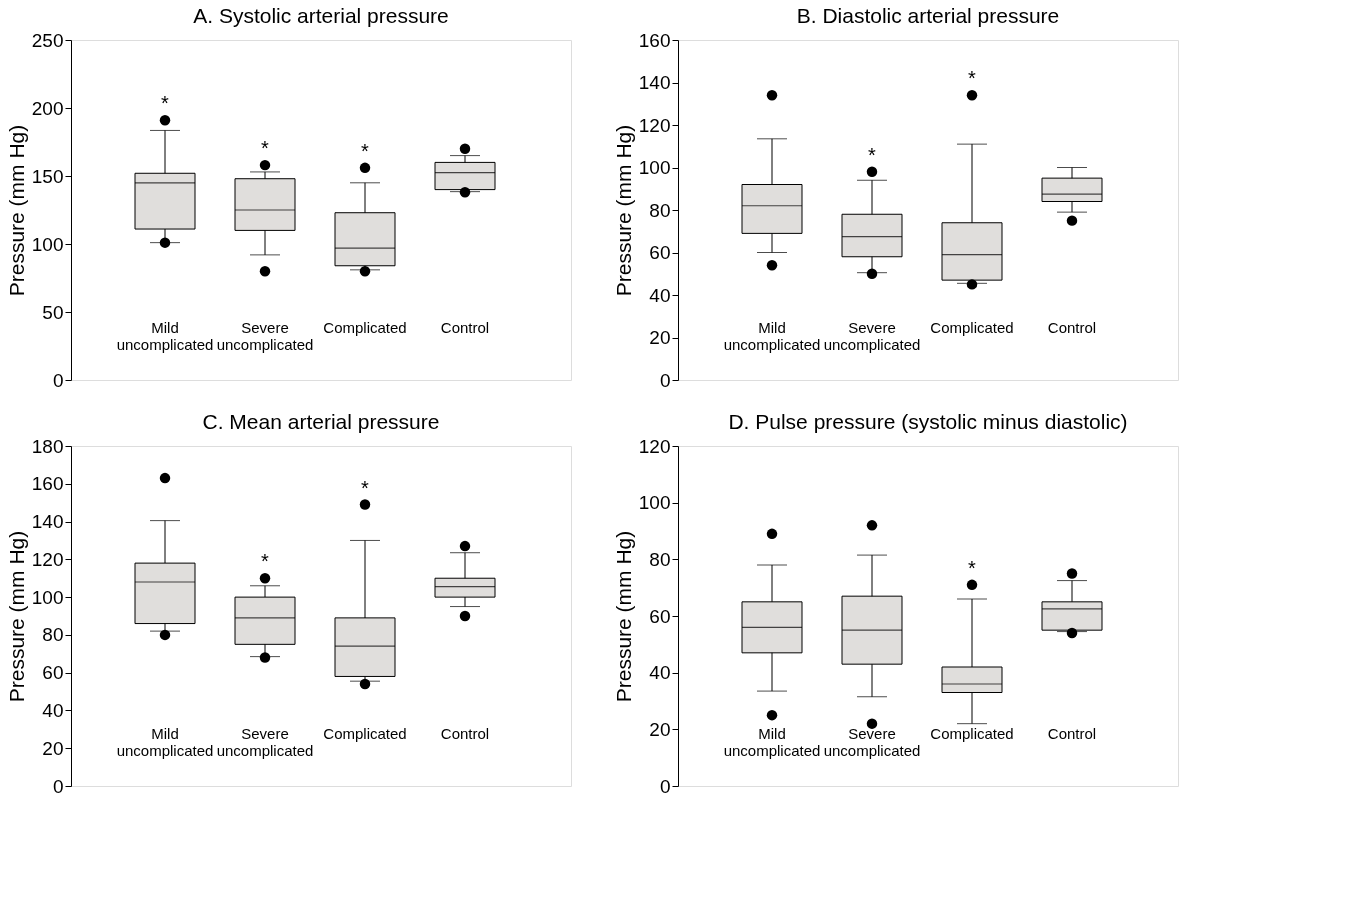 The image size is (1361, 914). Describe the element at coordinates (321, 15) in the screenshot. I see `chart-title: A. Systolic arterial pressure` at that location.